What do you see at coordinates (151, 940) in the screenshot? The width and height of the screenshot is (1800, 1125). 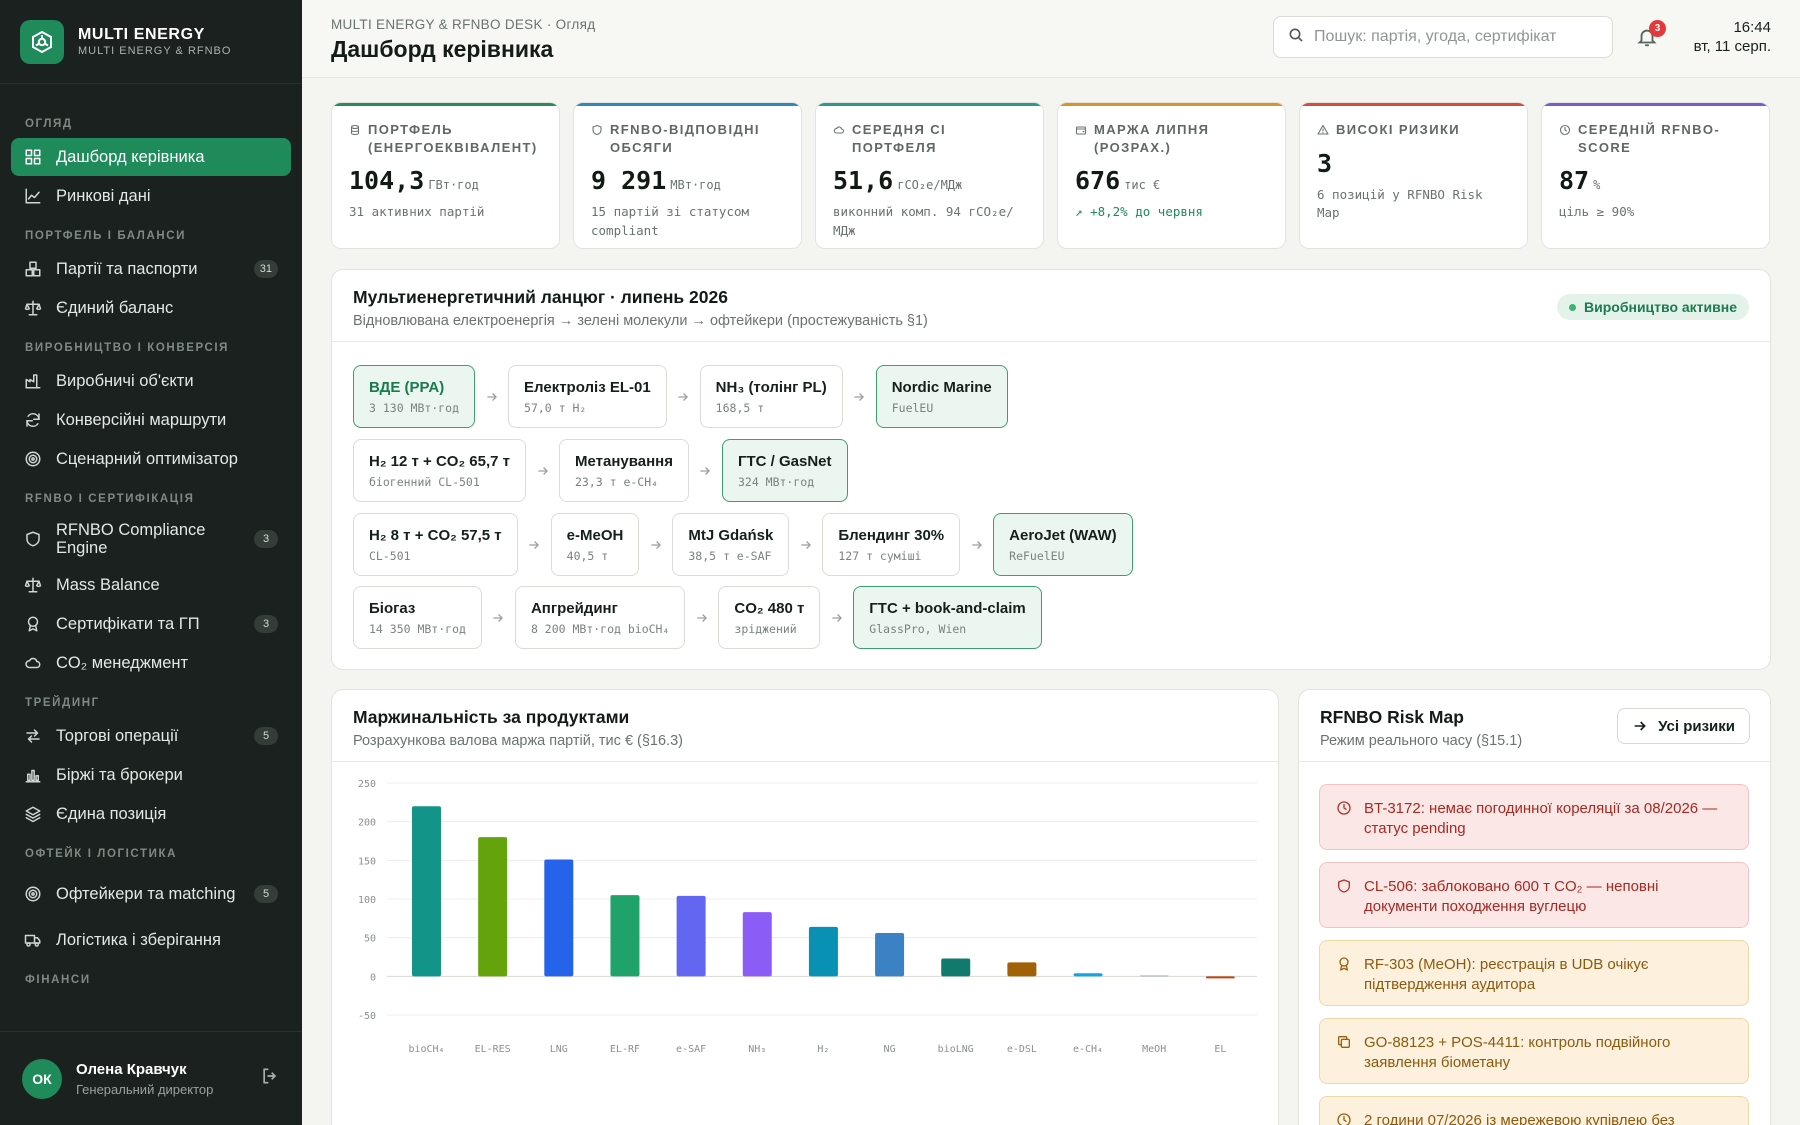 I see `sidebar-item: Логістика і зберігання` at bounding box center [151, 940].